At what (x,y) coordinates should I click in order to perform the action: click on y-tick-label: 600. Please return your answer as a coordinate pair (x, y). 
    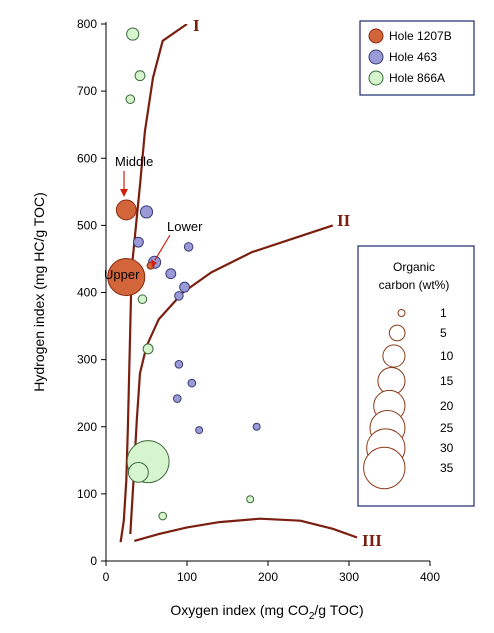
    Looking at the image, I should click on (87, 158).